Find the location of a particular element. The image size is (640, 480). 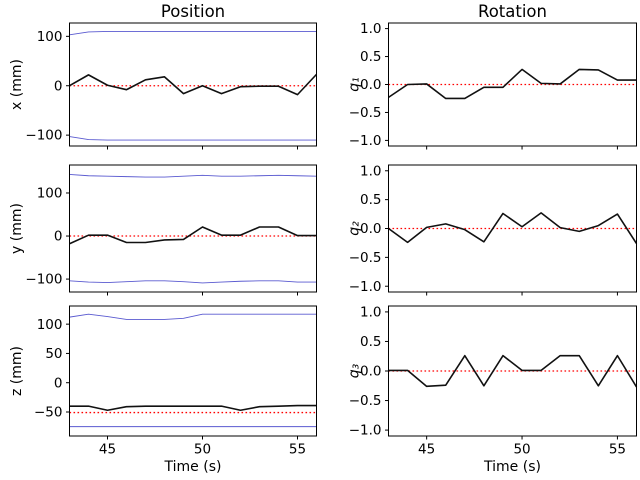

y-tick-label: −50 is located at coordinates (48, 413).